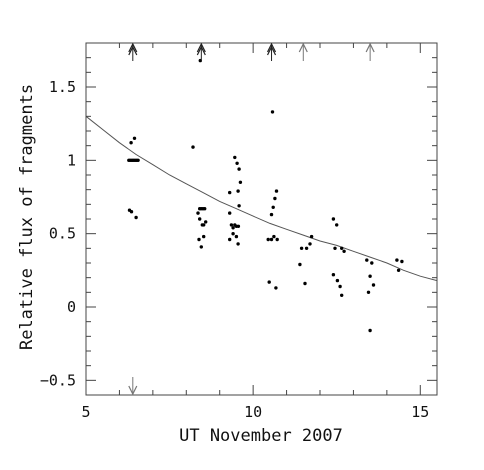  Describe the element at coordinates (58, 380) in the screenshot. I see `y-tick-label: −0.5` at that location.